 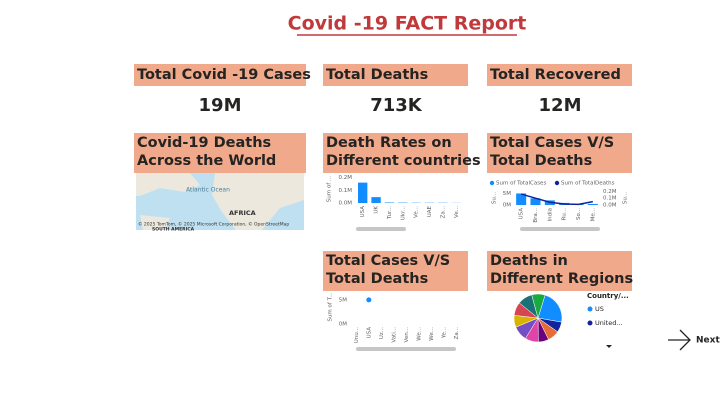 What do you see at coordinates (609, 346) in the screenshot?
I see `legend-scroll` at bounding box center [609, 346].